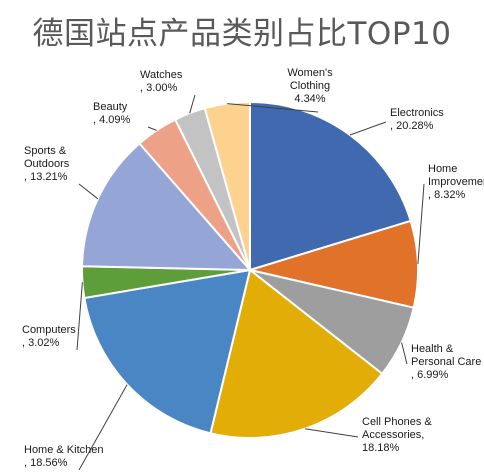 The image size is (484, 476). Describe the element at coordinates (227, 185) in the screenshot. I see `pie-slice-women-s-clothing` at that location.